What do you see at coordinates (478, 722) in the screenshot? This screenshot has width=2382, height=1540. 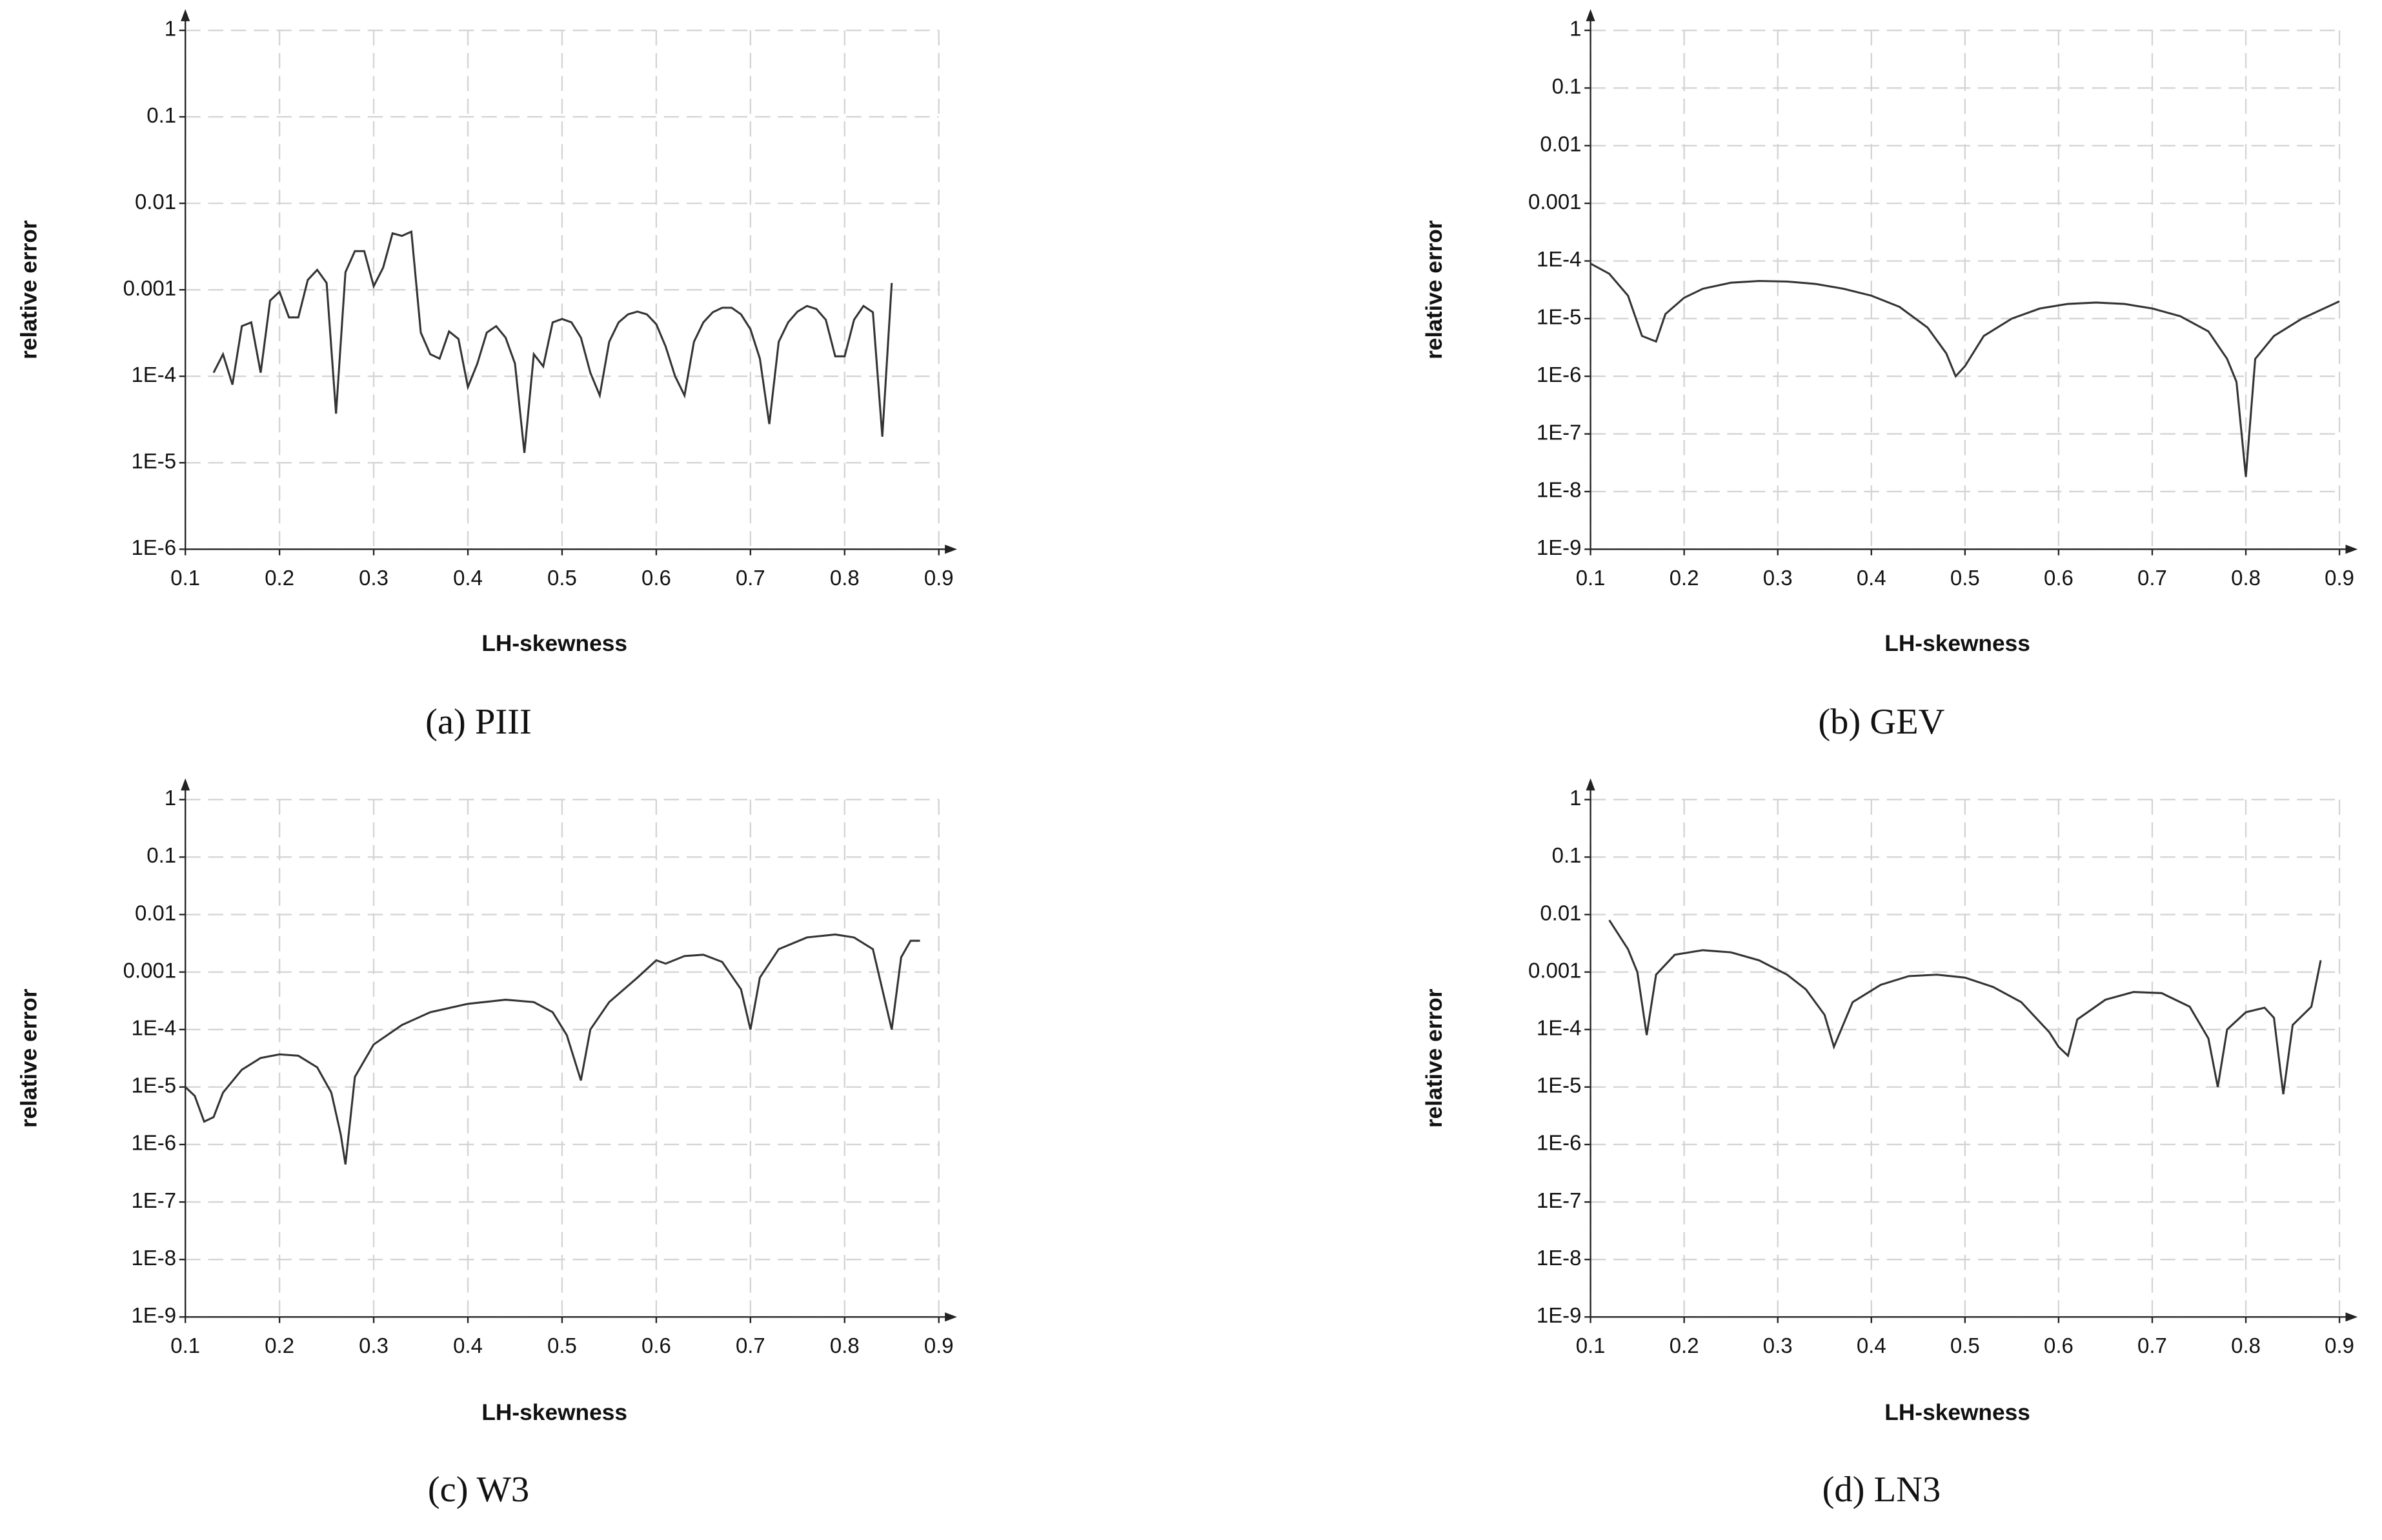 I see `caption: (a) PIII` at bounding box center [478, 722].